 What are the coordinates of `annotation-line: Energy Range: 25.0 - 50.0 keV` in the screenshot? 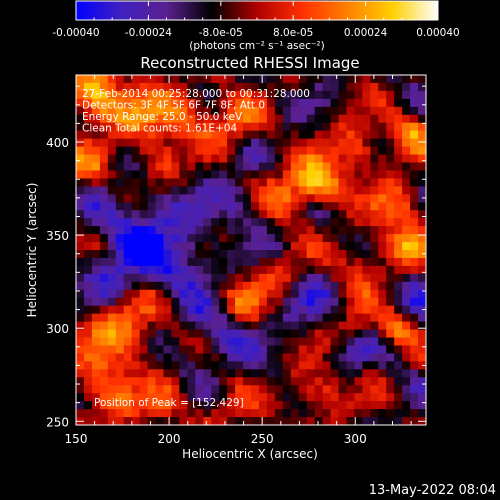 It's located at (162, 117).